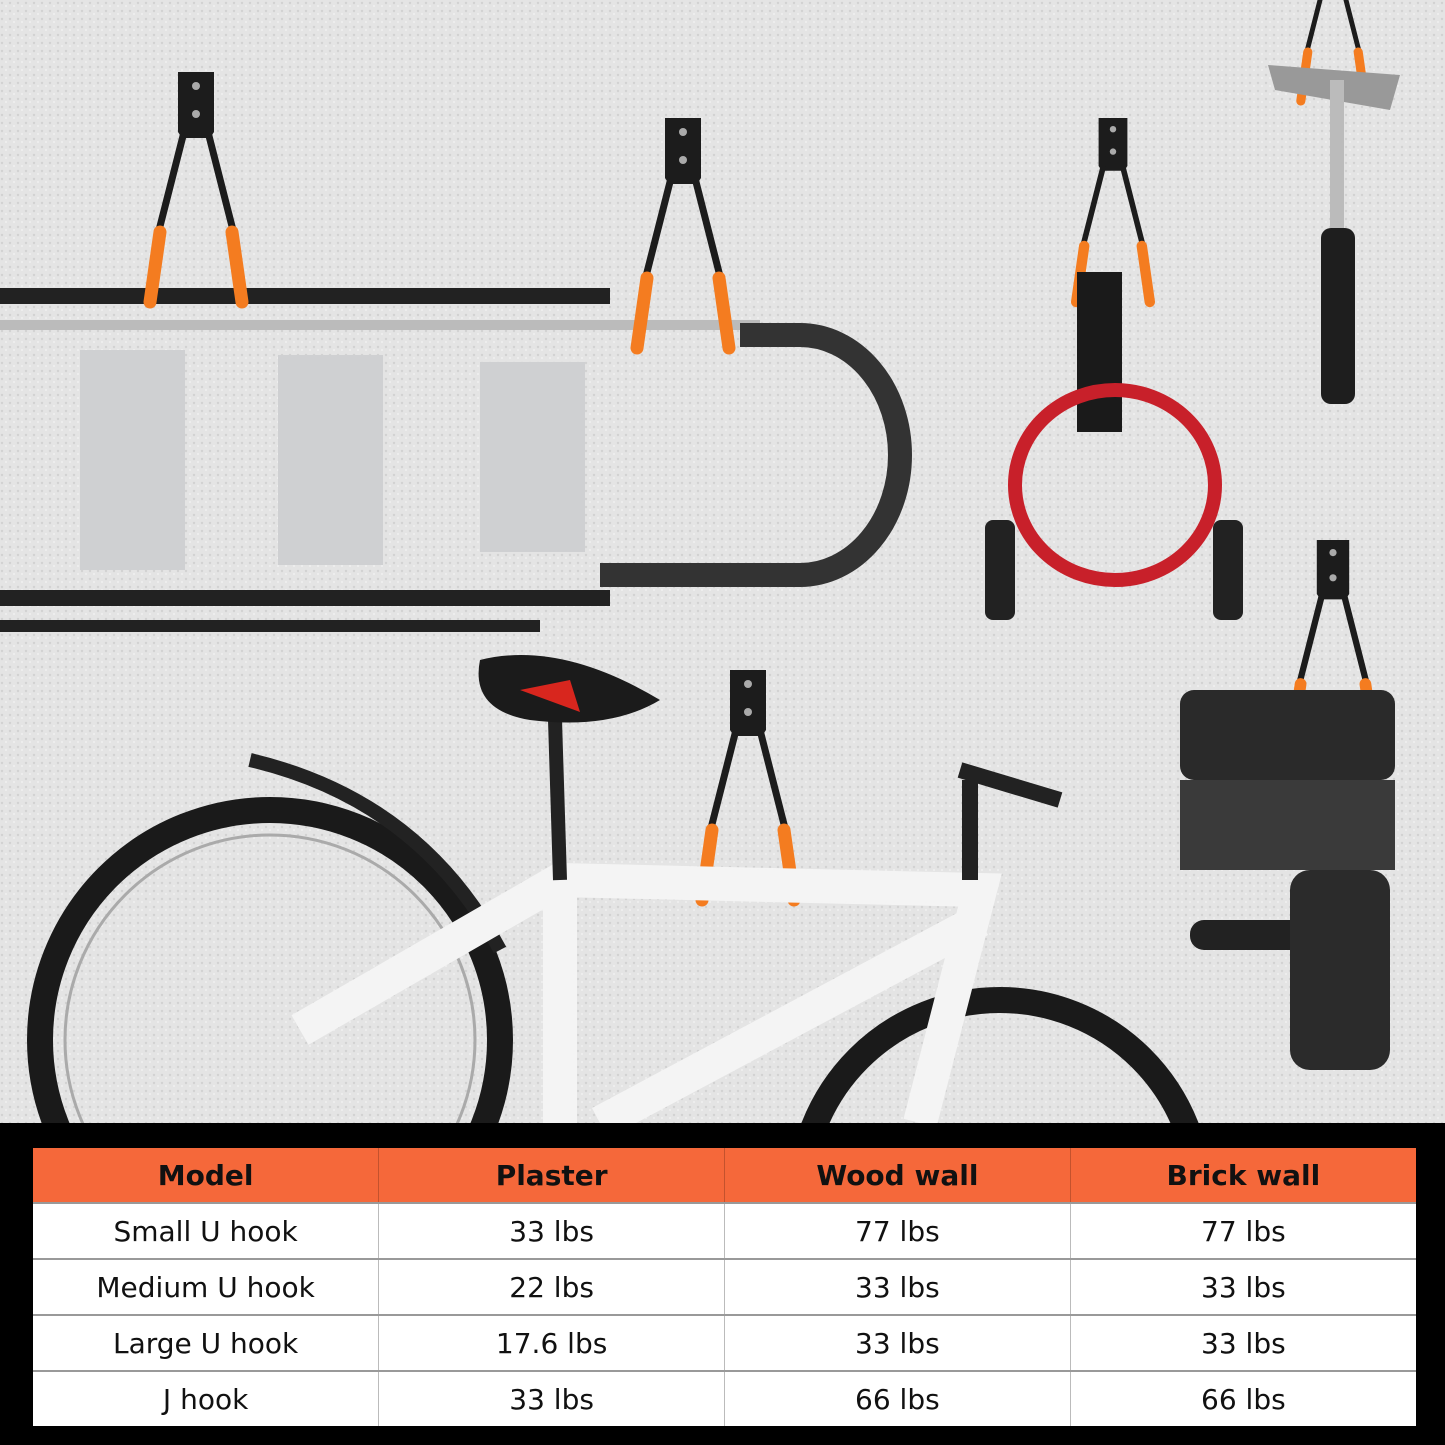 This screenshot has width=1445, height=1445. What do you see at coordinates (206, 1286) in the screenshot?
I see `cell-model: Medium U hook` at bounding box center [206, 1286].